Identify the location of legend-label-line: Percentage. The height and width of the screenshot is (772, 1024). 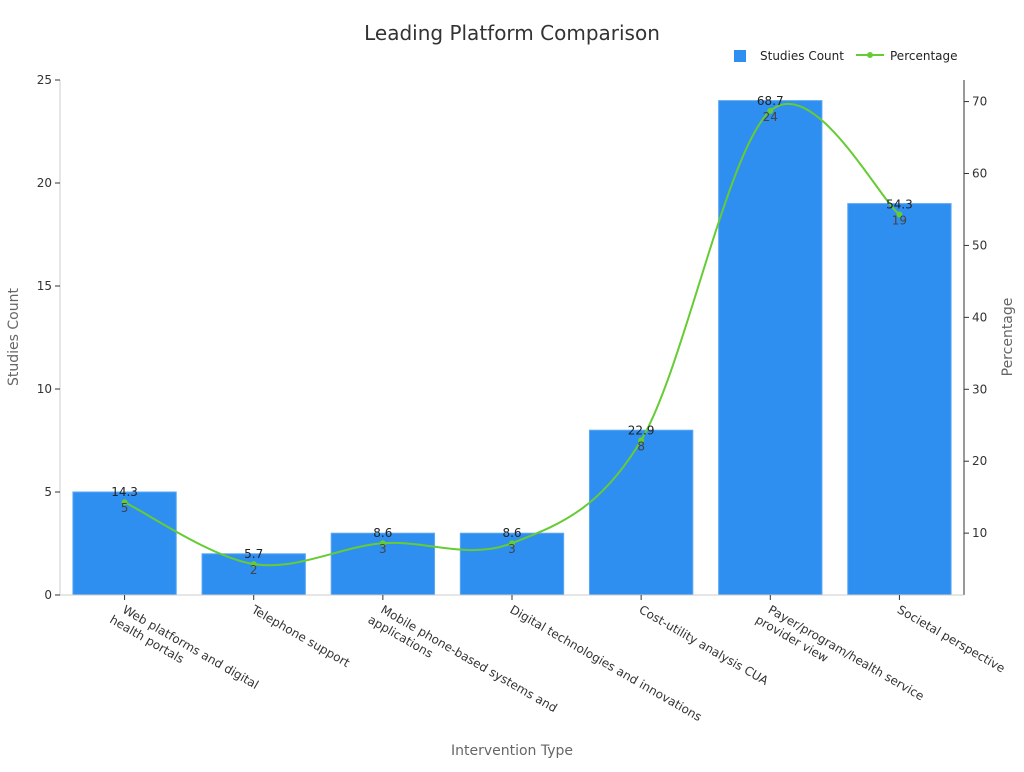
(924, 56).